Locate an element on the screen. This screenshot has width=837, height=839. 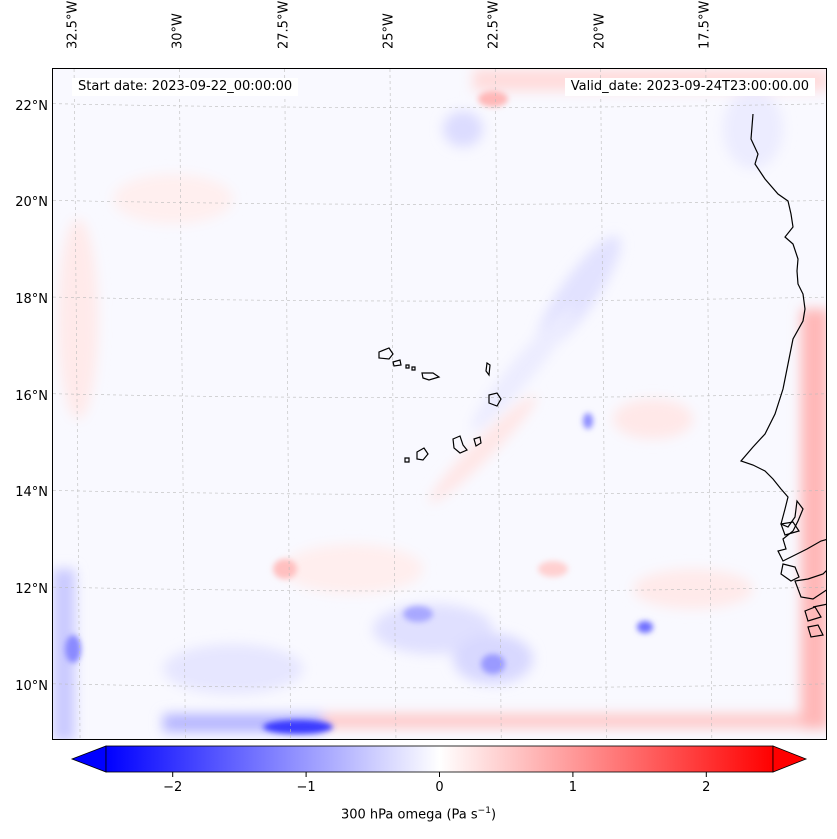
longitude-label: 27.5°W is located at coordinates (284, 24).